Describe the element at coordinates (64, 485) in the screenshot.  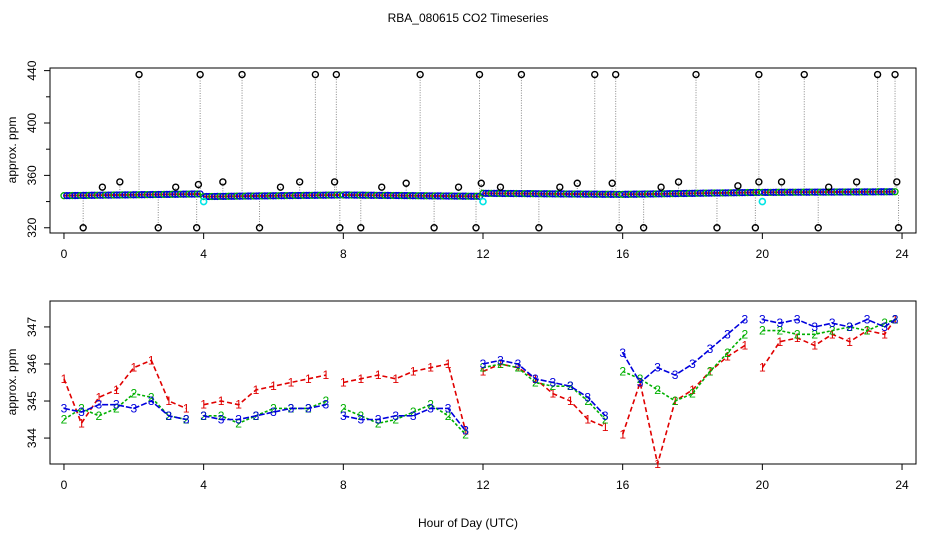
I see `x-tick-label-bottom: 0` at that location.